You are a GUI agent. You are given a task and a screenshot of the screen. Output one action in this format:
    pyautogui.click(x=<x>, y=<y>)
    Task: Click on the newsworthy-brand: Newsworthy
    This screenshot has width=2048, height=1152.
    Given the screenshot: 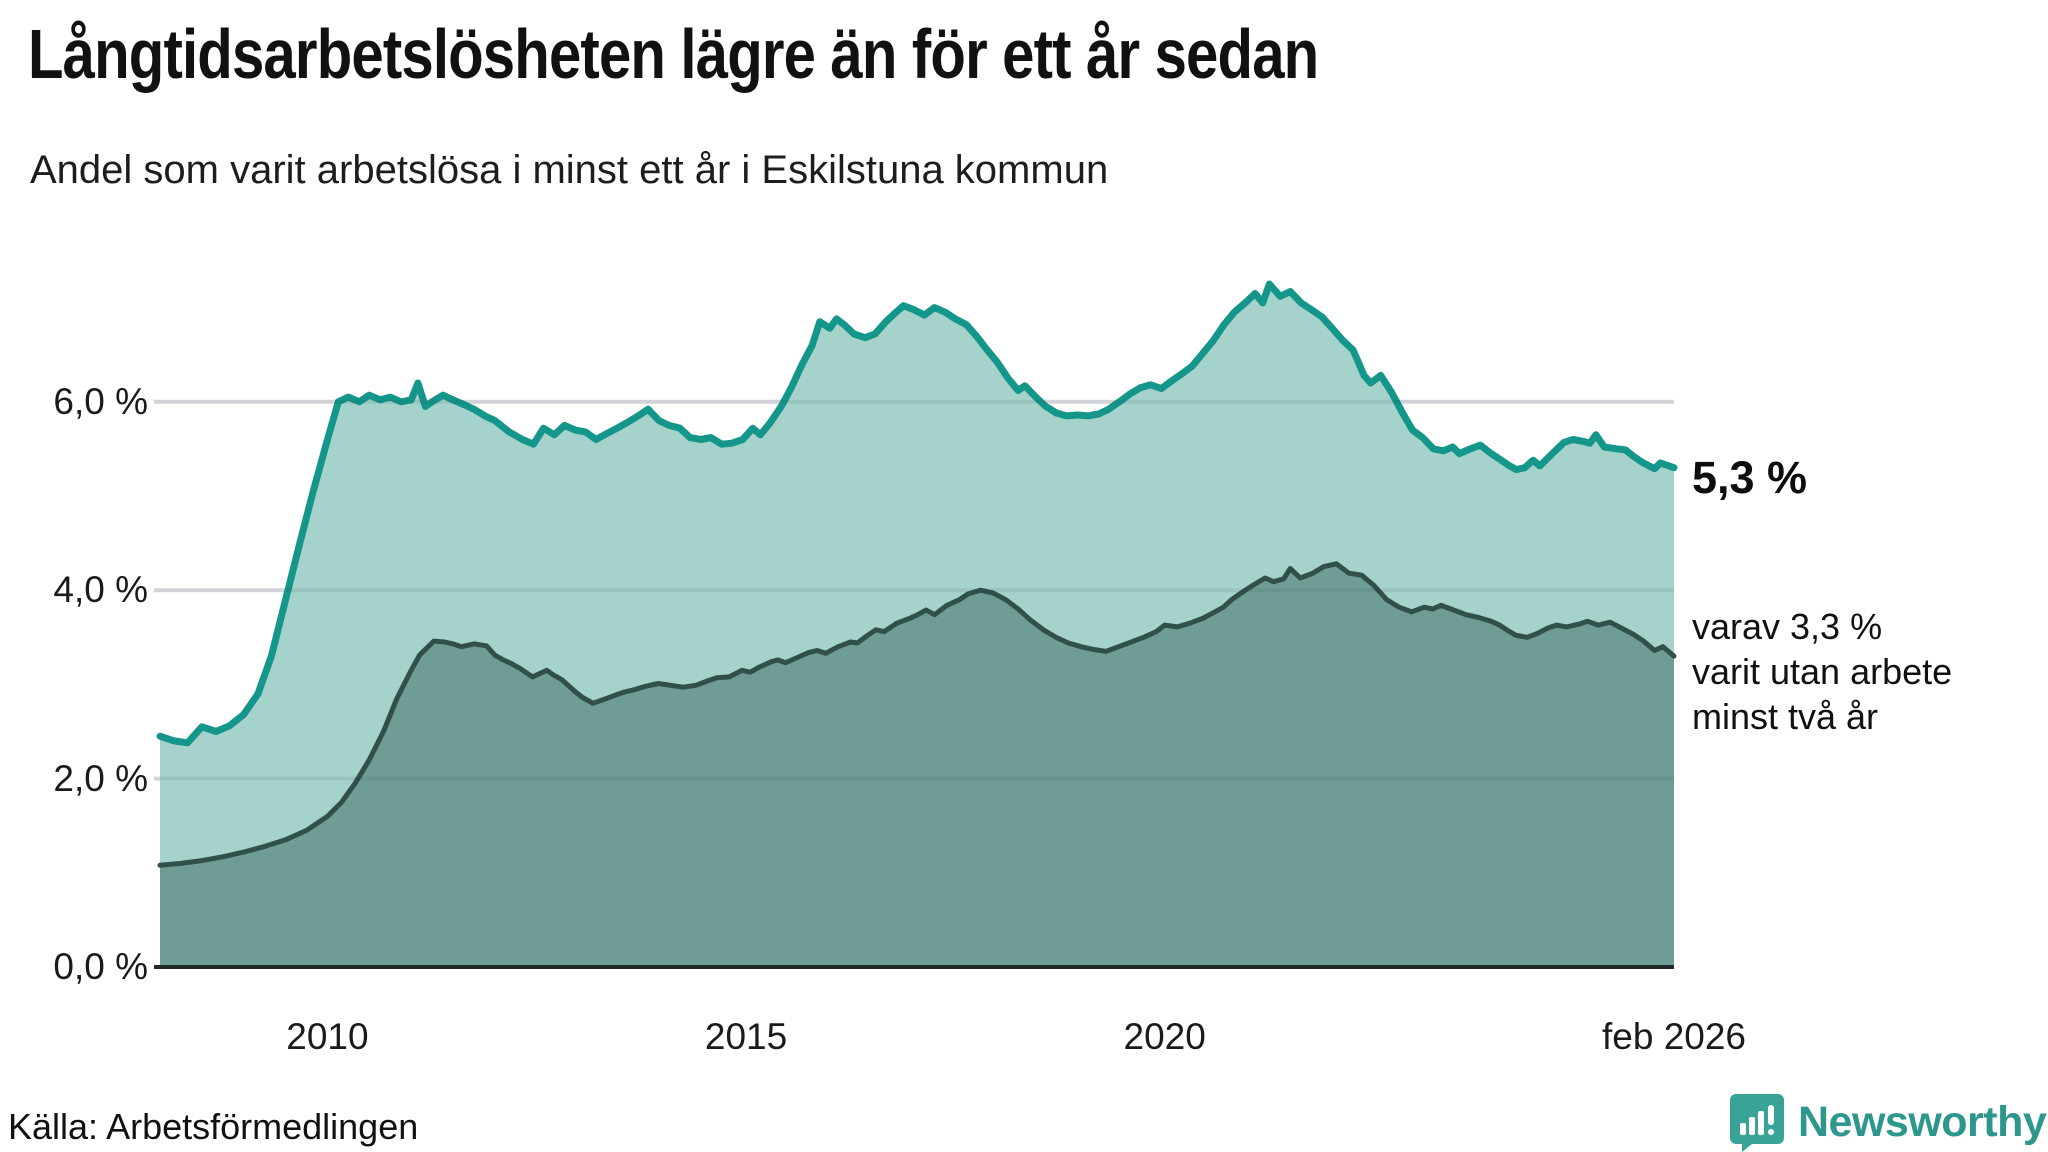 What is the action you would take?
    pyautogui.click(x=1887, y=1122)
    